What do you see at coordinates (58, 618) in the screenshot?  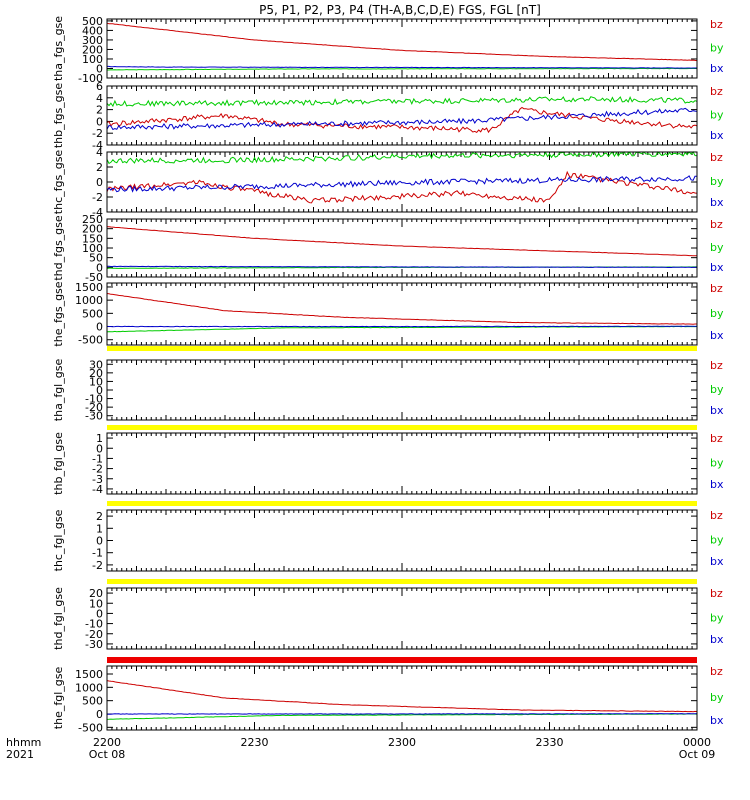 I see `y-axis-label: thd_fgl_gse` at bounding box center [58, 618].